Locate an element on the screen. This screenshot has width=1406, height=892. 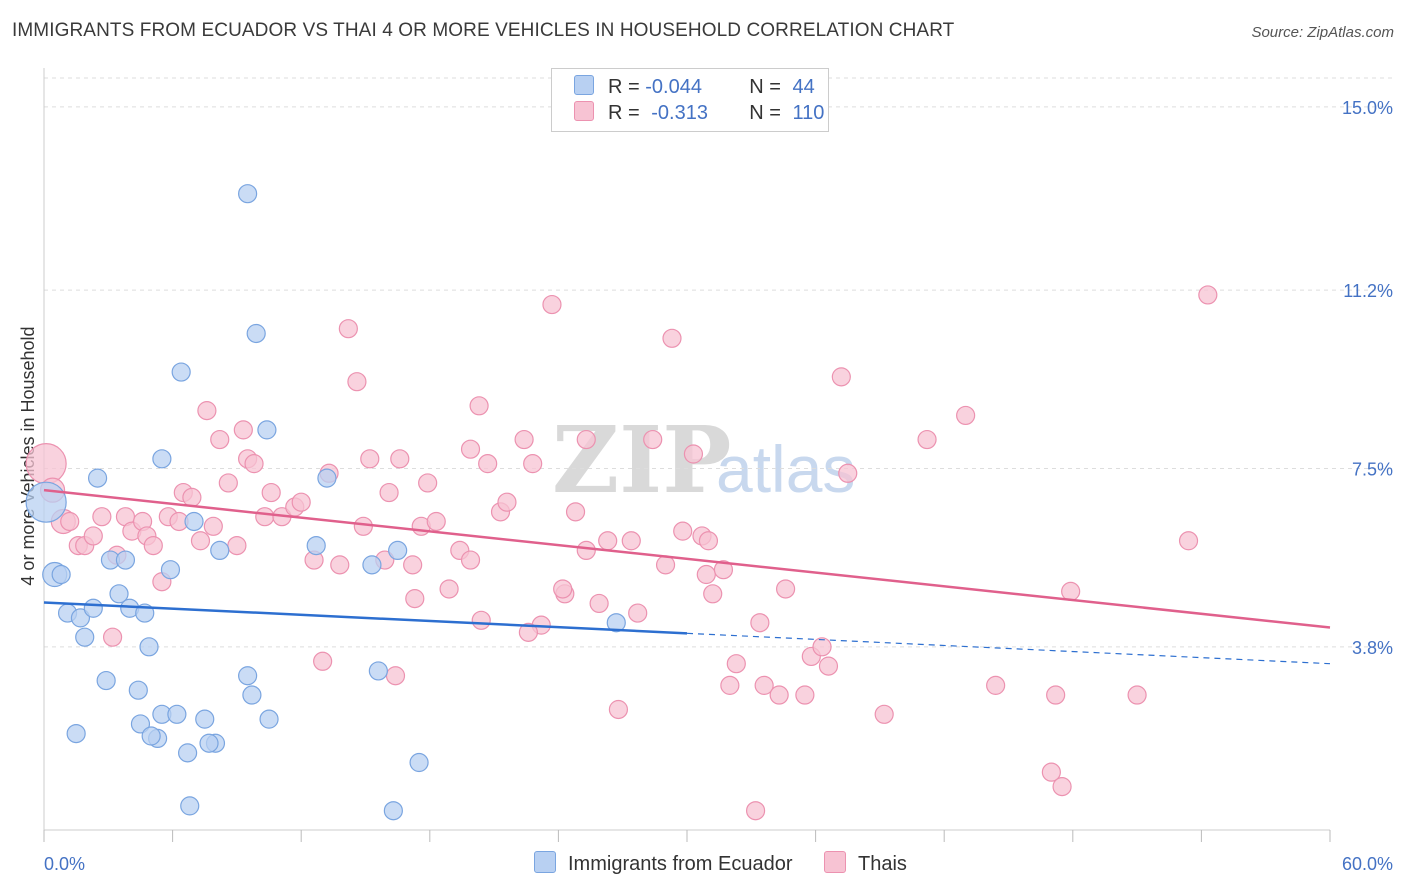
bottom-legend-thais: Thais is located at coordinates (865, 863).